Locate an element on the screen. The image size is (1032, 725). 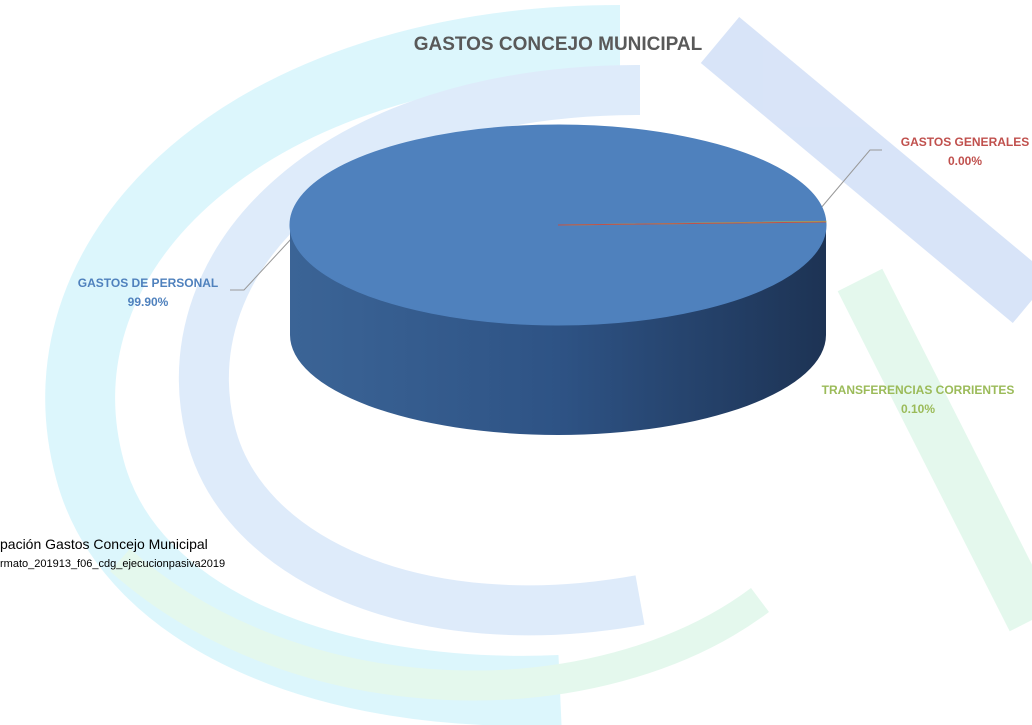
chart-title: GASTOS CONCEJO MUNICIPAL is located at coordinates (558, 44).